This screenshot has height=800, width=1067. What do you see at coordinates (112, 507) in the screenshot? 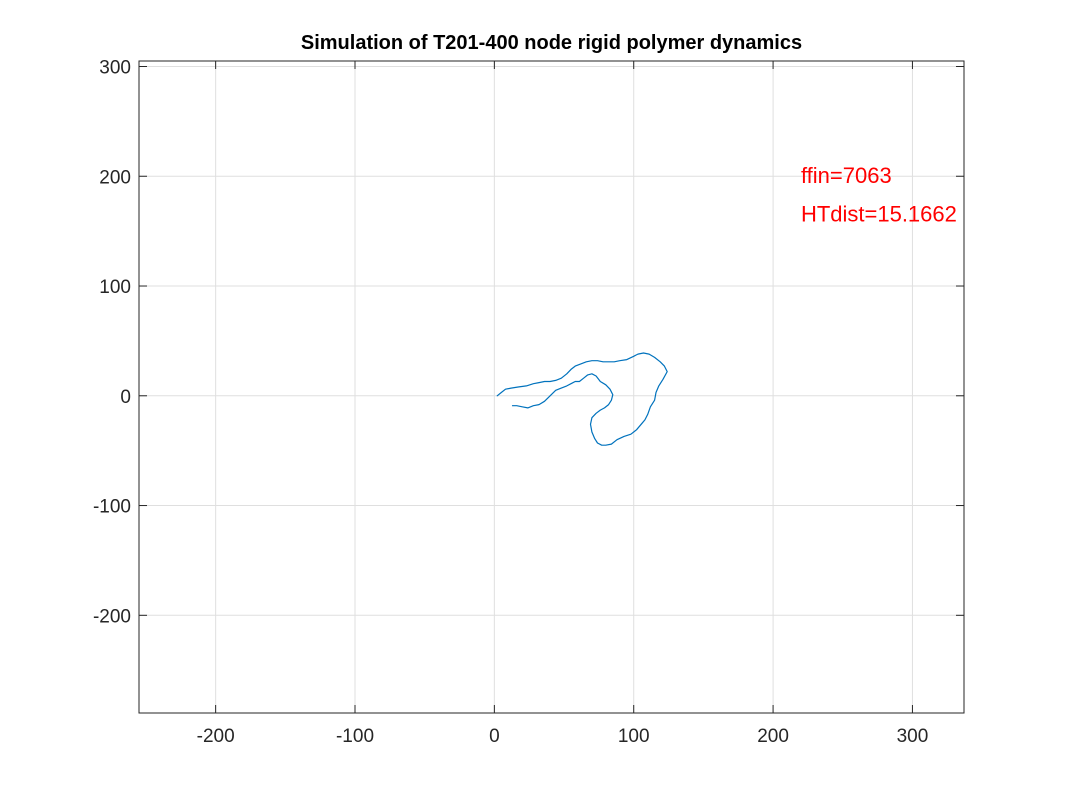
I see `y-tick-label: -100` at bounding box center [112, 507].